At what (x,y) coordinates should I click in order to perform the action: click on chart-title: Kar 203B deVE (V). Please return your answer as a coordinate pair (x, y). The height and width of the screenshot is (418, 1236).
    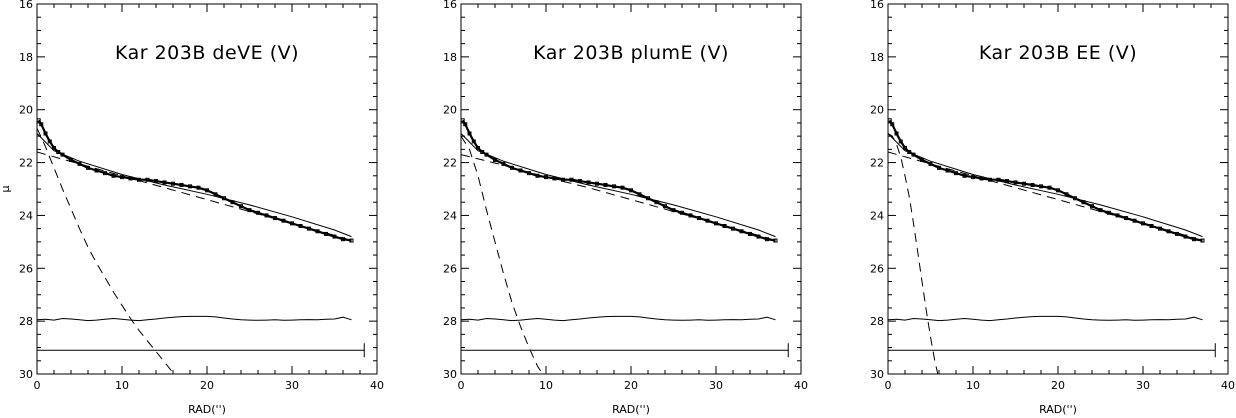
    Looking at the image, I should click on (207, 53).